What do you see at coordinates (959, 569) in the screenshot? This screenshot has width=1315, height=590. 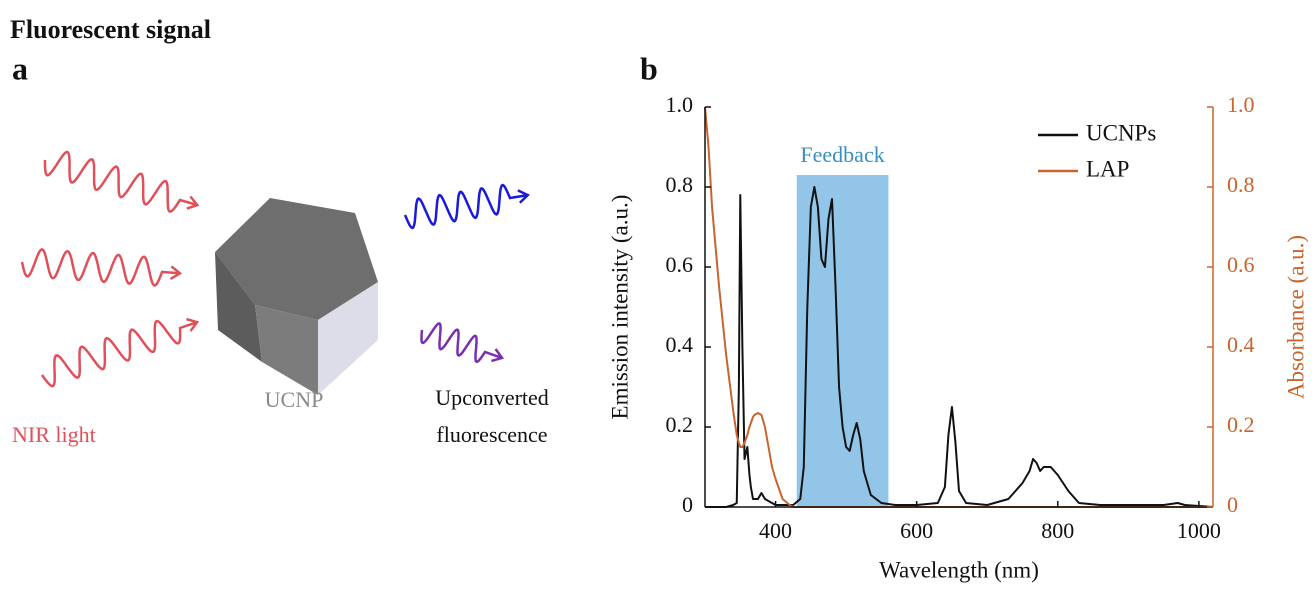 I see `x-axis-label: Wavelength (nm)` at bounding box center [959, 569].